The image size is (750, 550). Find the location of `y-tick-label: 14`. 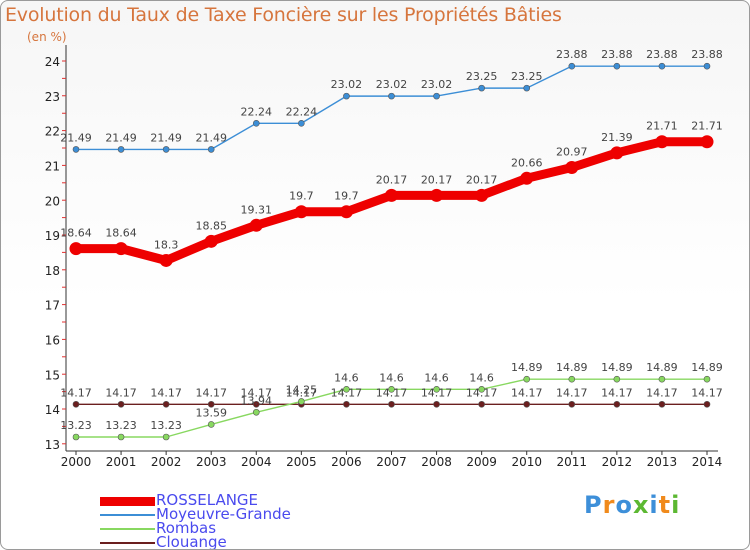

y-tick-label: 14 is located at coordinates (52, 410).